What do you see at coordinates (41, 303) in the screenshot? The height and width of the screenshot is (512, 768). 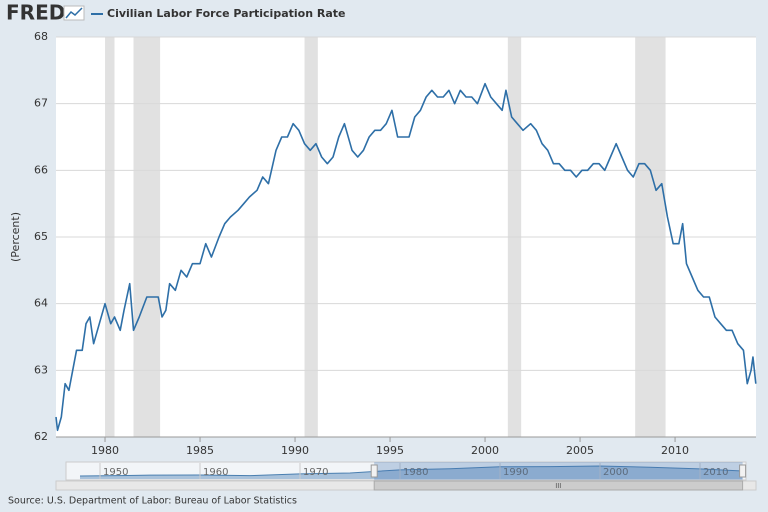 I see `y-tick-label: 64` at bounding box center [41, 303].